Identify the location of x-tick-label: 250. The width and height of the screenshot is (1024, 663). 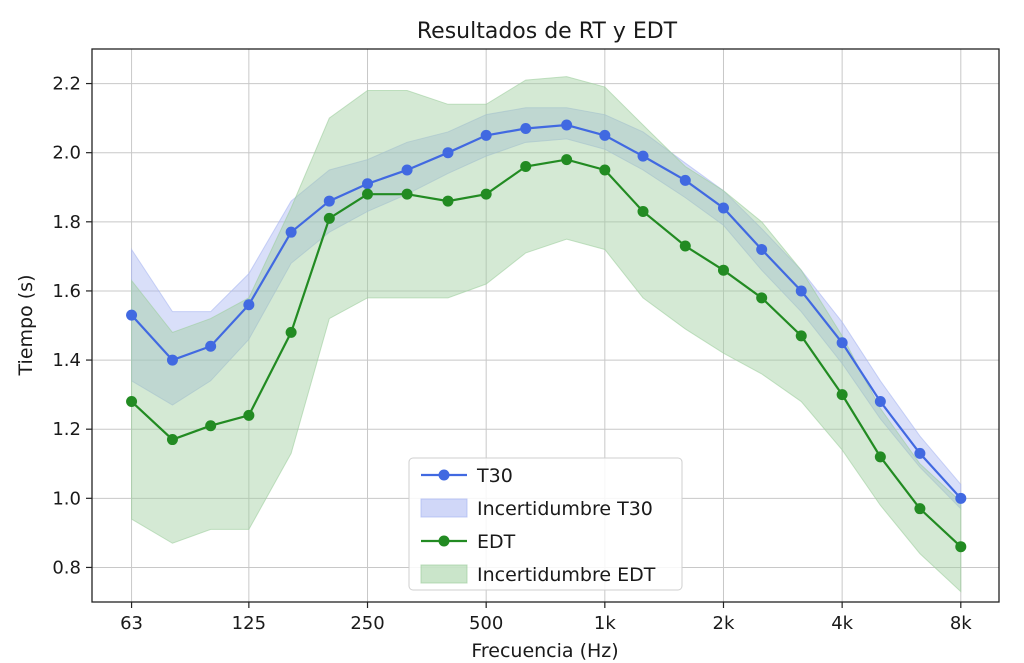
(367, 623).